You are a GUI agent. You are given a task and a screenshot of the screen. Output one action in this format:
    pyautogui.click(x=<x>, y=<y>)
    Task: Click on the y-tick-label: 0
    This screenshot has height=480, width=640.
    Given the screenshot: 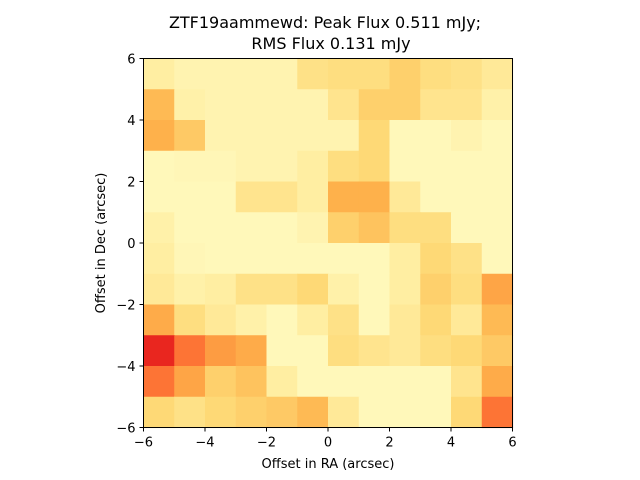 What is the action you would take?
    pyautogui.click(x=131, y=244)
    